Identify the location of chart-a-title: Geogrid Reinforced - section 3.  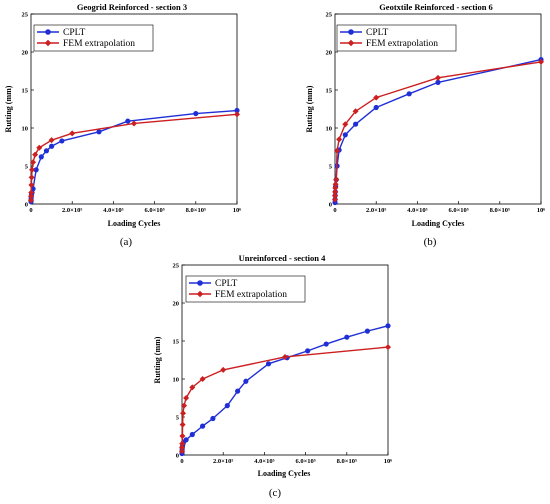
(132, 7).